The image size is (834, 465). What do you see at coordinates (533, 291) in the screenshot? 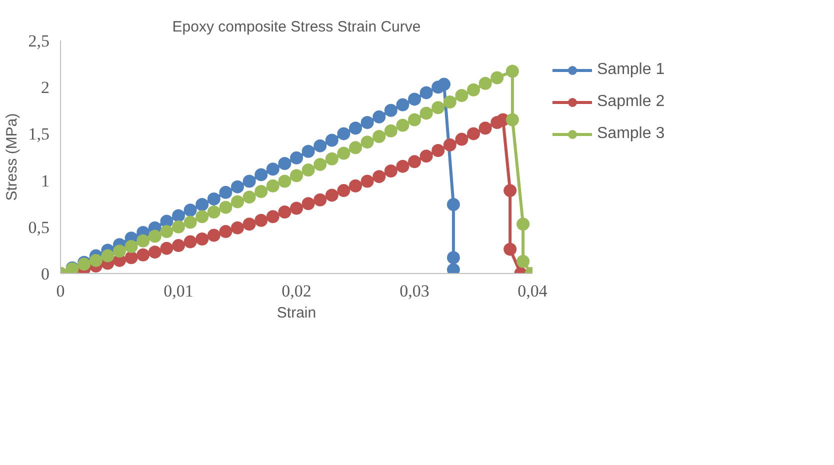
I see `x-tick-label: 0,04` at bounding box center [533, 291].